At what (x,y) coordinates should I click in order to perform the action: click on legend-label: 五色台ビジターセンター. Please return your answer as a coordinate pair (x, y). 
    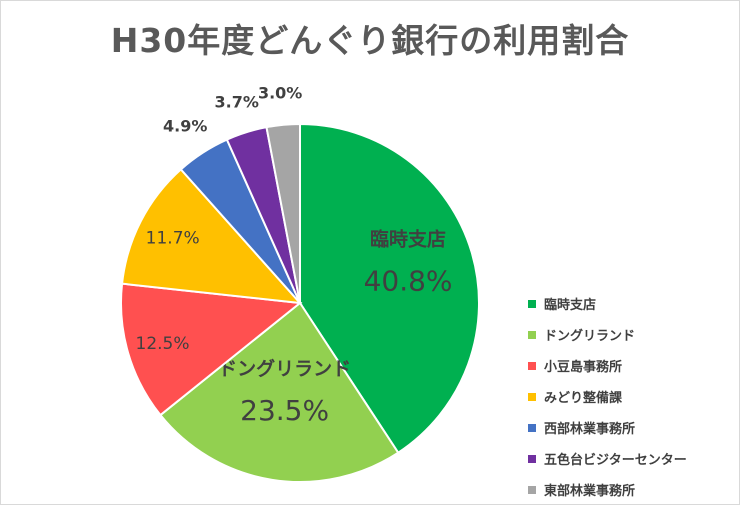
    Looking at the image, I should click on (615, 460).